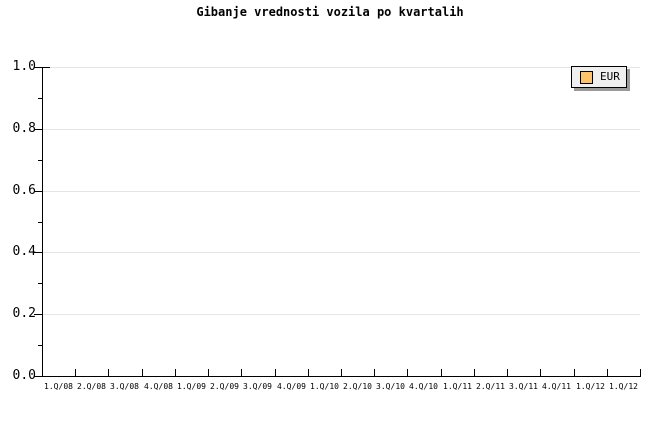 This screenshot has width=660, height=440. What do you see at coordinates (599, 77) in the screenshot?
I see `legend: EUR` at bounding box center [599, 77].